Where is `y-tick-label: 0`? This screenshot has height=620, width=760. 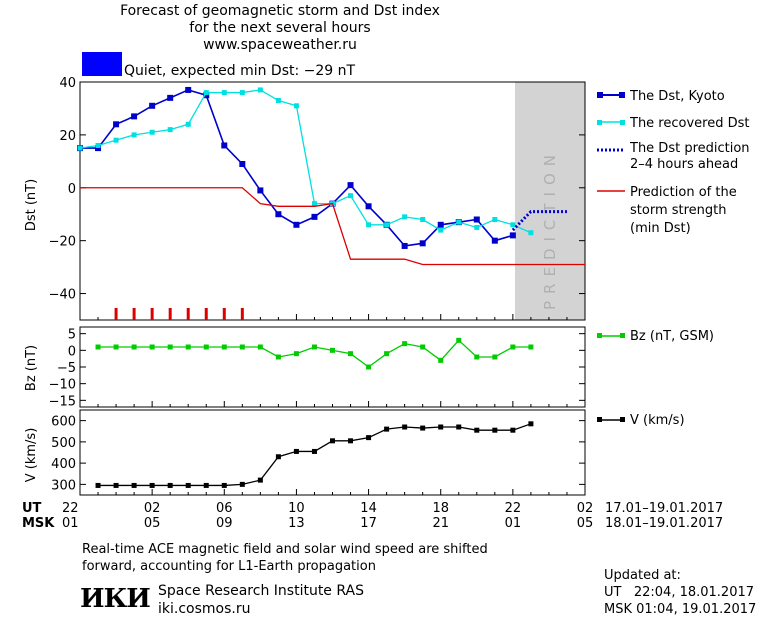
y-tick-label: 0 is located at coordinates (72, 189).